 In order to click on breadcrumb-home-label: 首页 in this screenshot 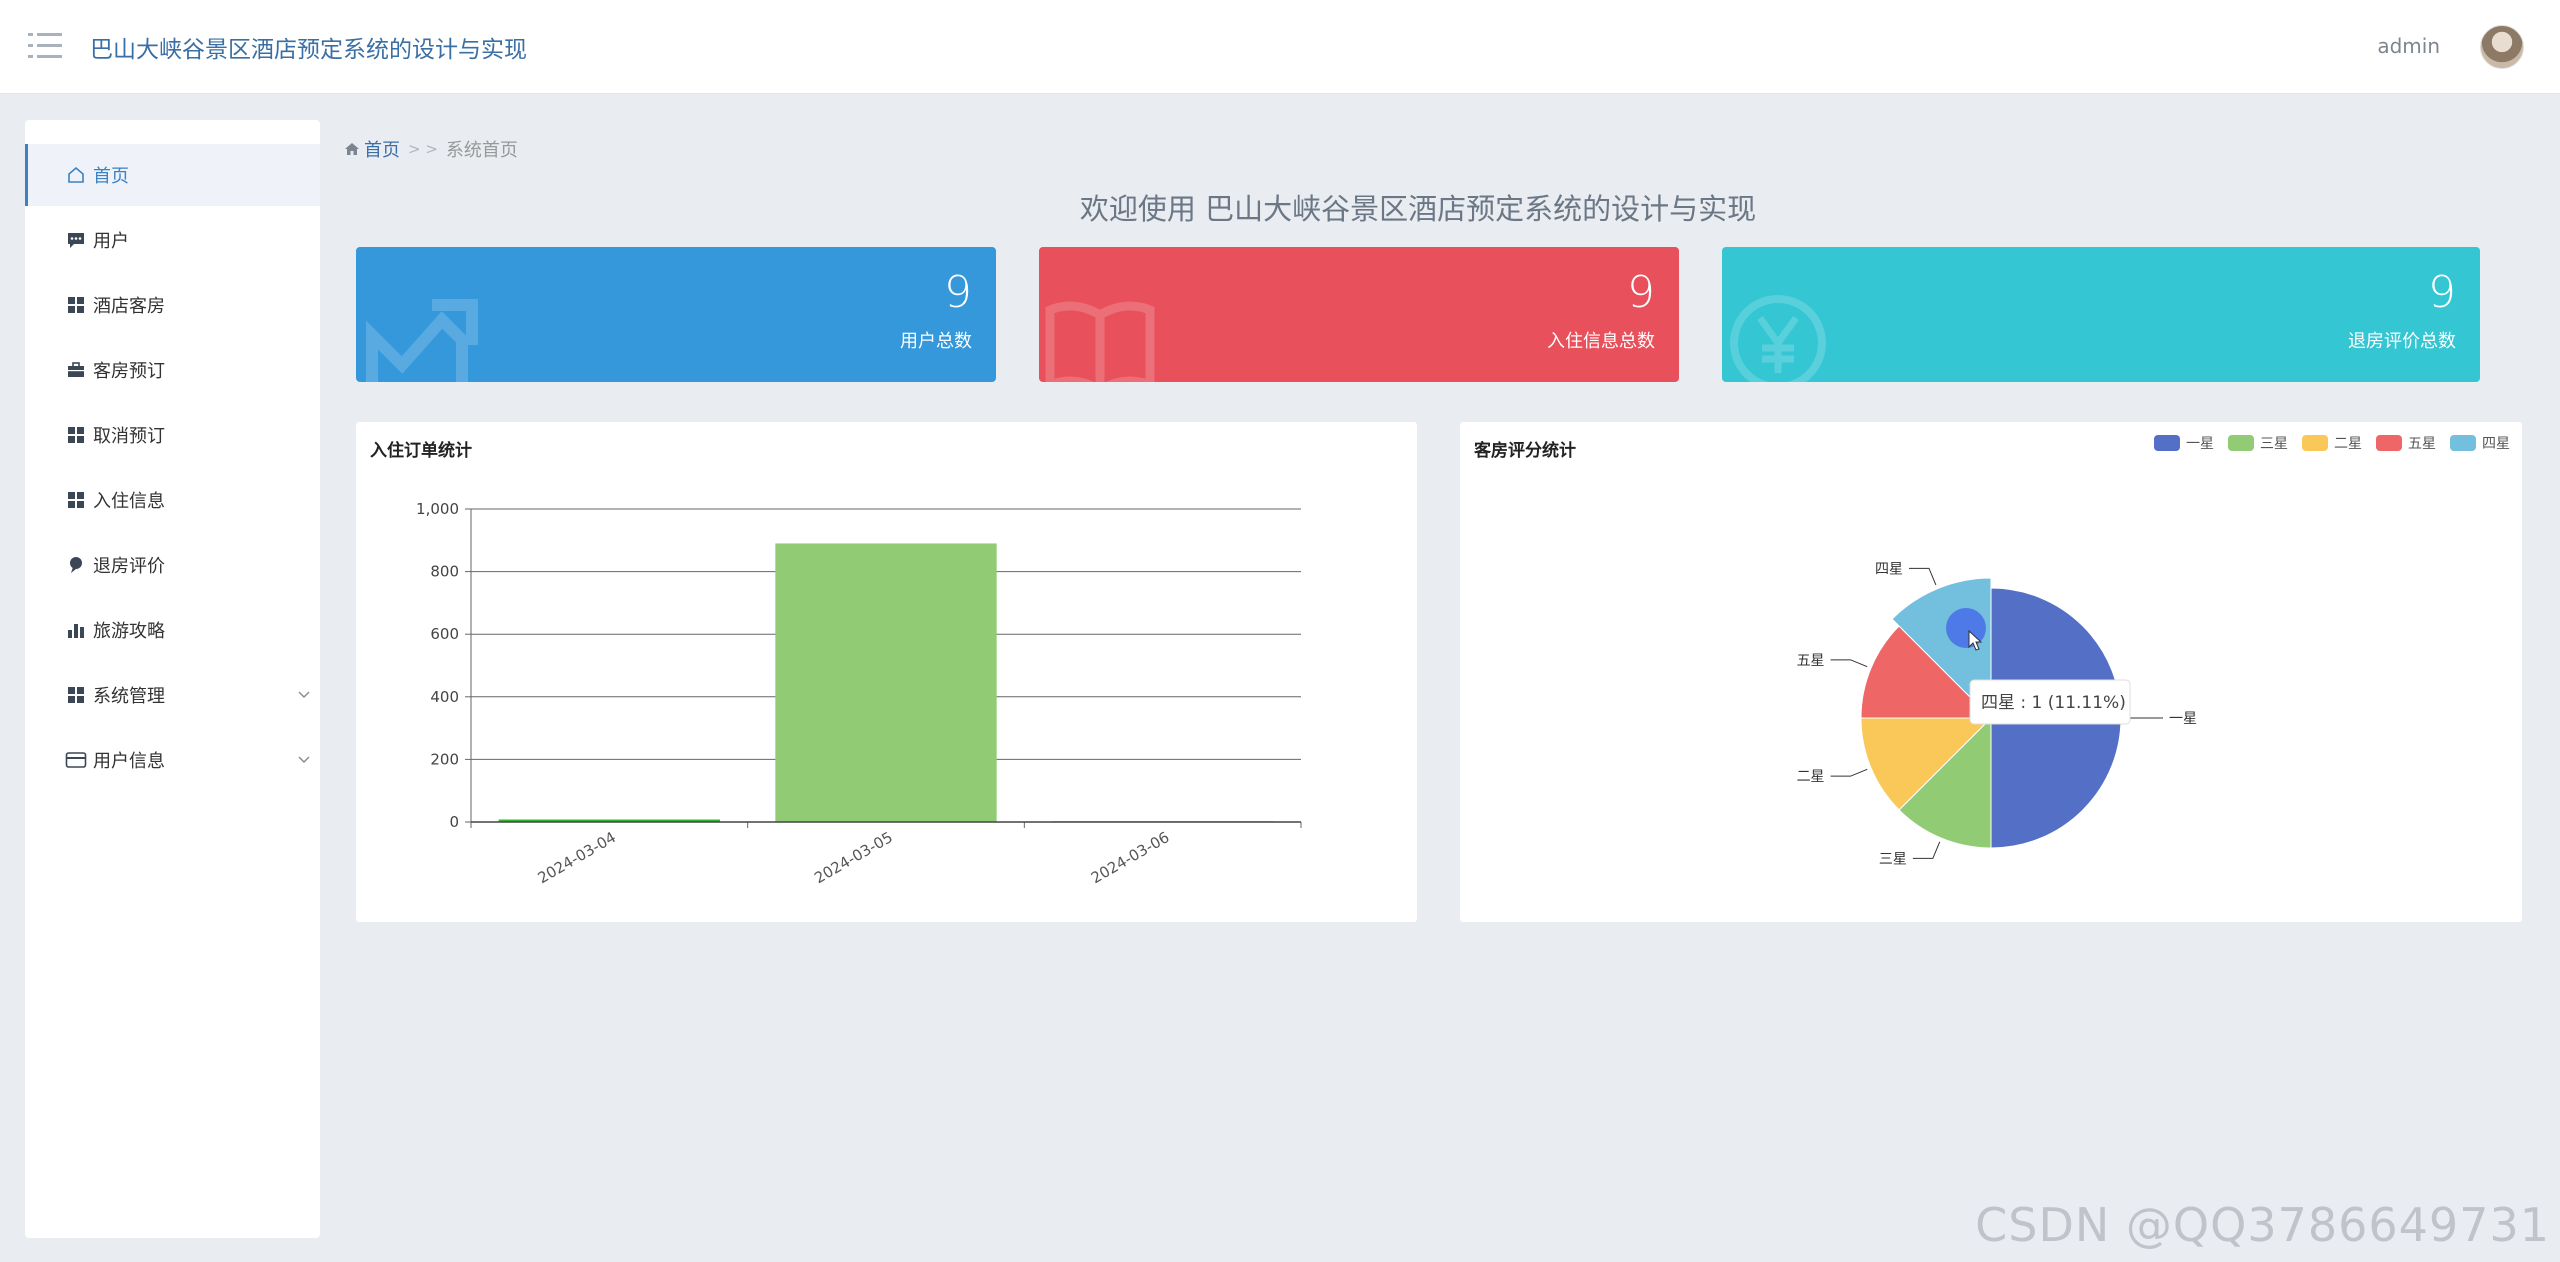, I will do `click(382, 150)`.